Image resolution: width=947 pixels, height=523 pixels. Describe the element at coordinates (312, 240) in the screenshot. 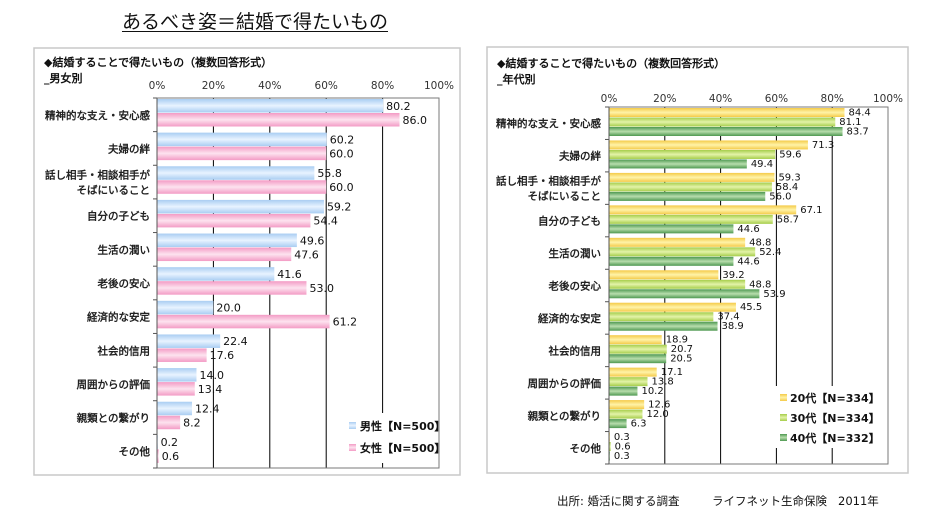

I see `data-label: 49.6` at that location.